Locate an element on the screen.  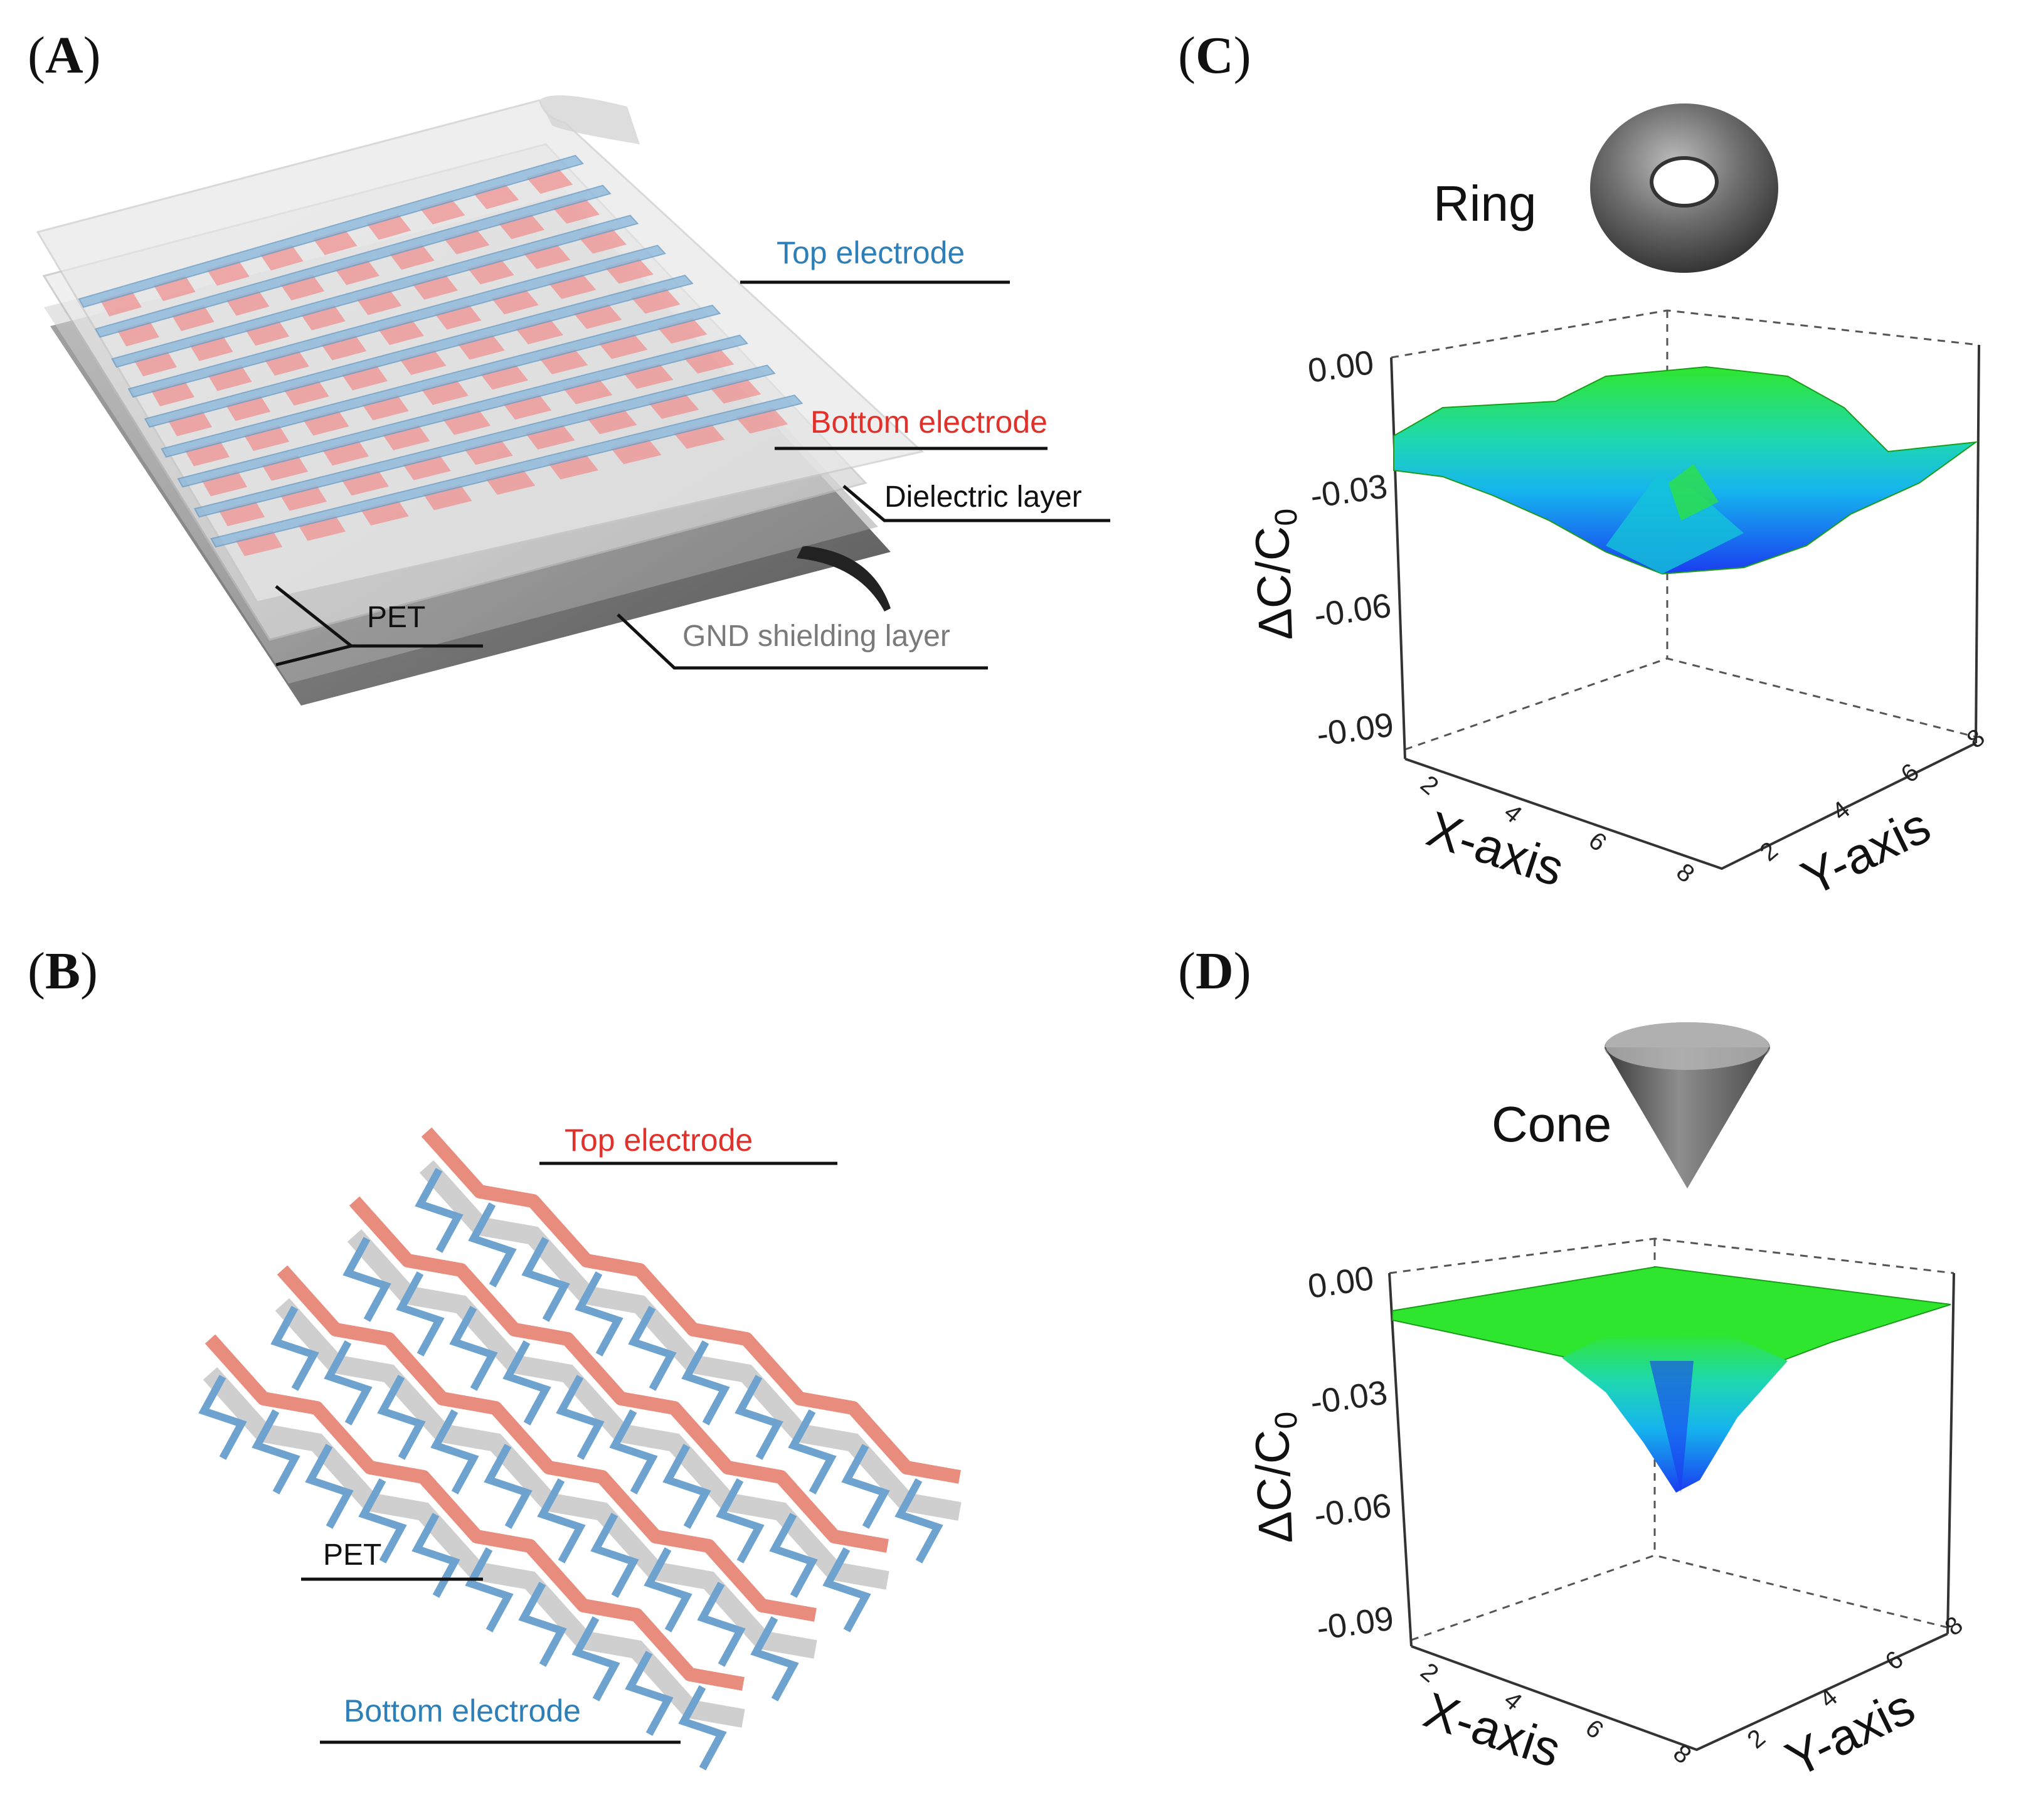
plot-c-box is located at coordinates (1685, 530).